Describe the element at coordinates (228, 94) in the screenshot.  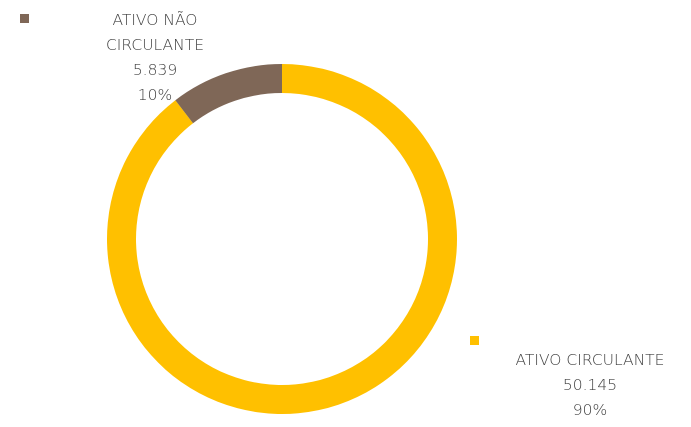
I see `donut-slice` at that location.